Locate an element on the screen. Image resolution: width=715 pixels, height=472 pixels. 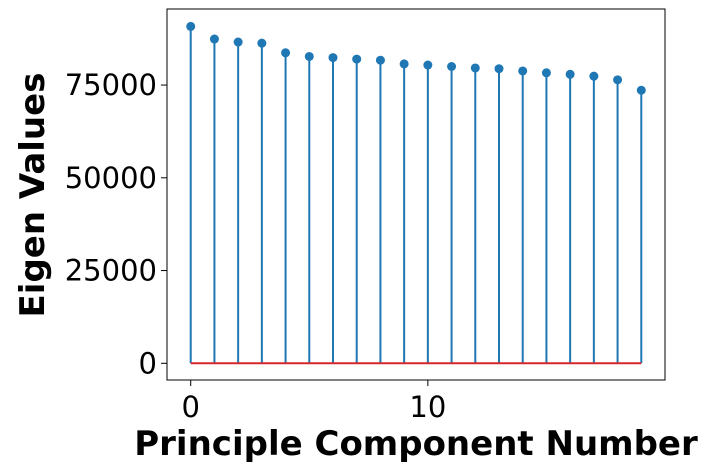
x-axis-ticks: 0 10 is located at coordinates (313, 402).